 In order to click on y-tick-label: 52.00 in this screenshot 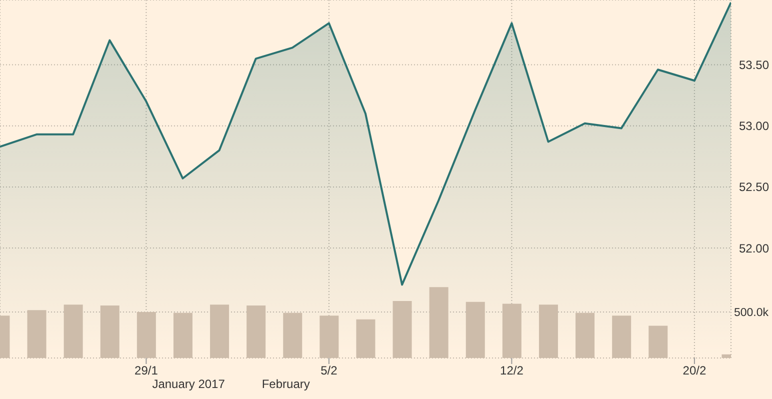, I will do `click(754, 248)`.